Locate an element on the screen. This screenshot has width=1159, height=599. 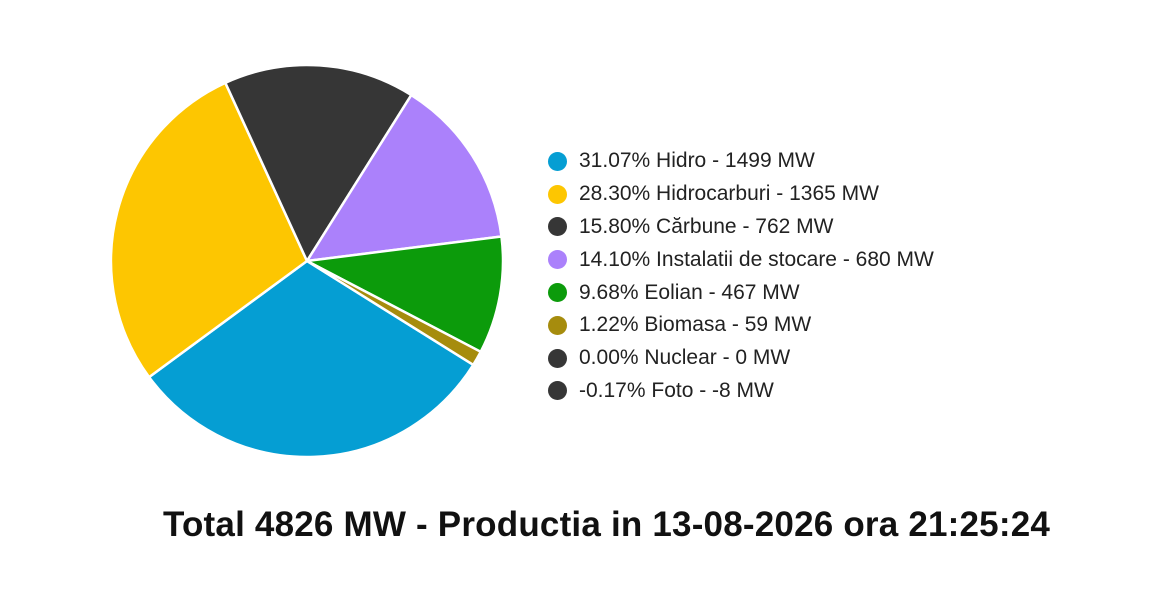
legend-item-hidro: 31.07% Hidro - 1499 MW is located at coordinates (741, 161).